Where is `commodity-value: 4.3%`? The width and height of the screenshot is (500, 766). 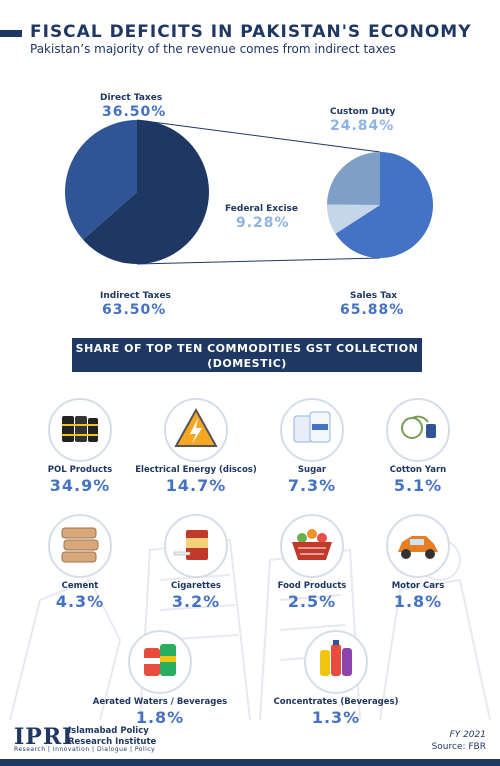
commodity-value: 4.3% is located at coordinates (80, 601).